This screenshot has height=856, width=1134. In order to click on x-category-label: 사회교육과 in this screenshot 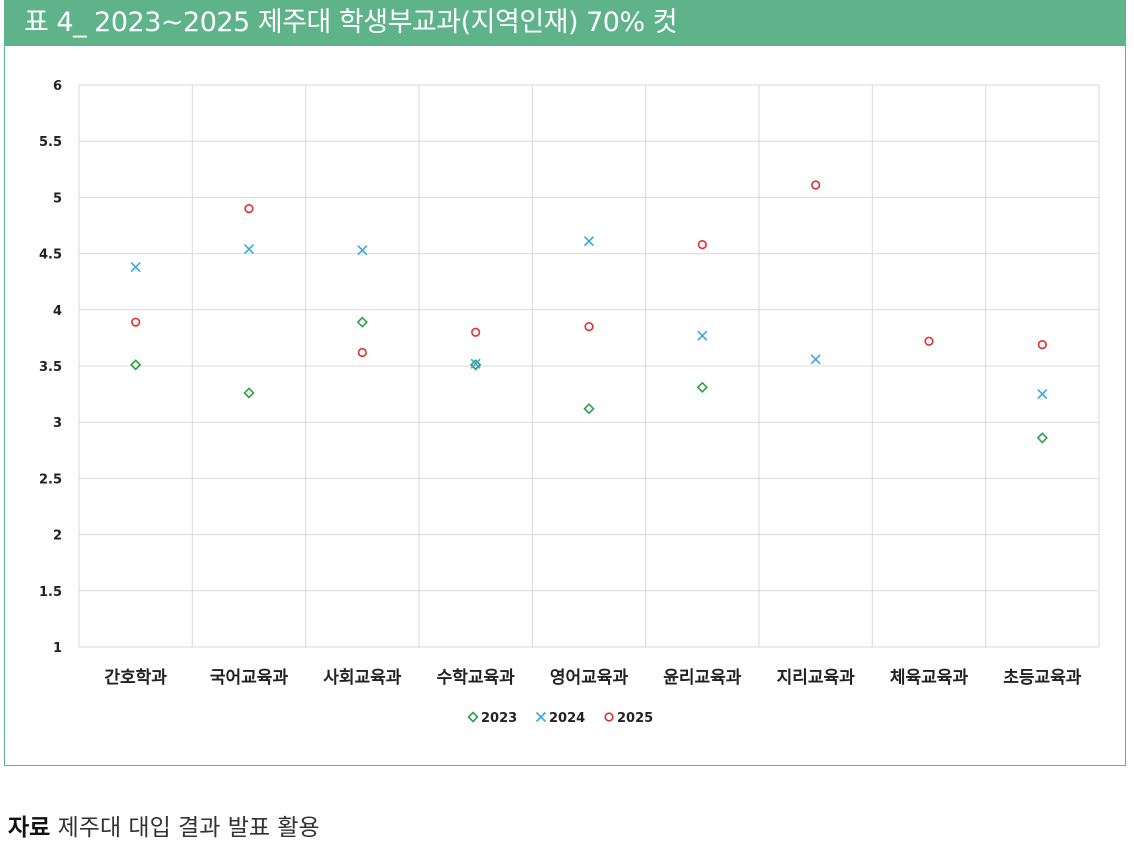, I will do `click(362, 678)`.